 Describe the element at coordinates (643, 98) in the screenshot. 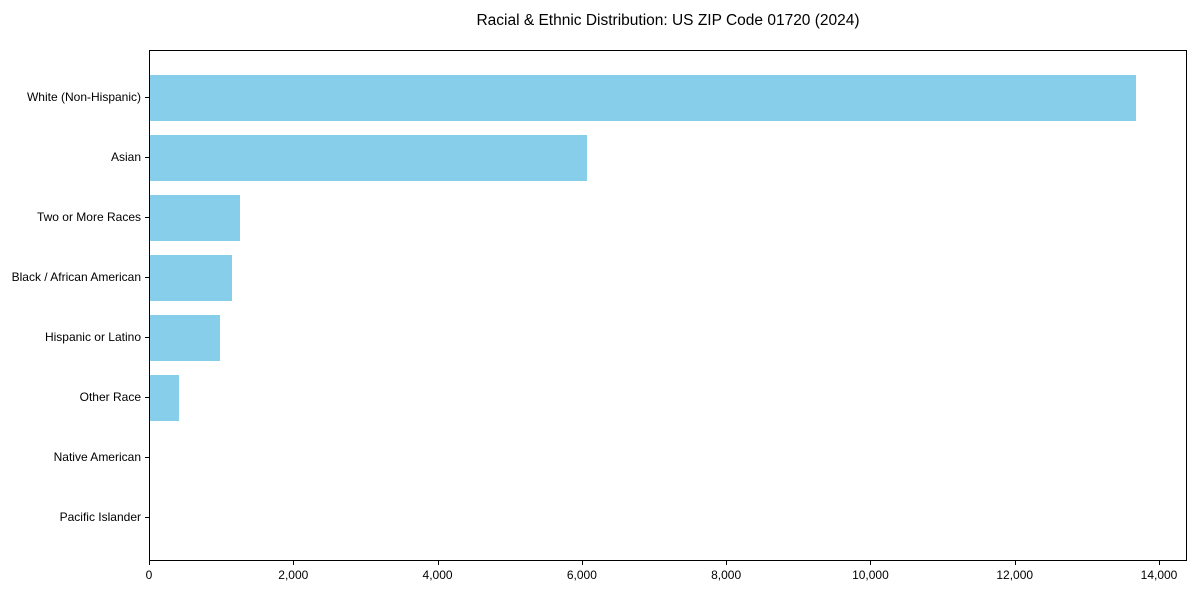

I see `bar-white-non-hispanic` at that location.